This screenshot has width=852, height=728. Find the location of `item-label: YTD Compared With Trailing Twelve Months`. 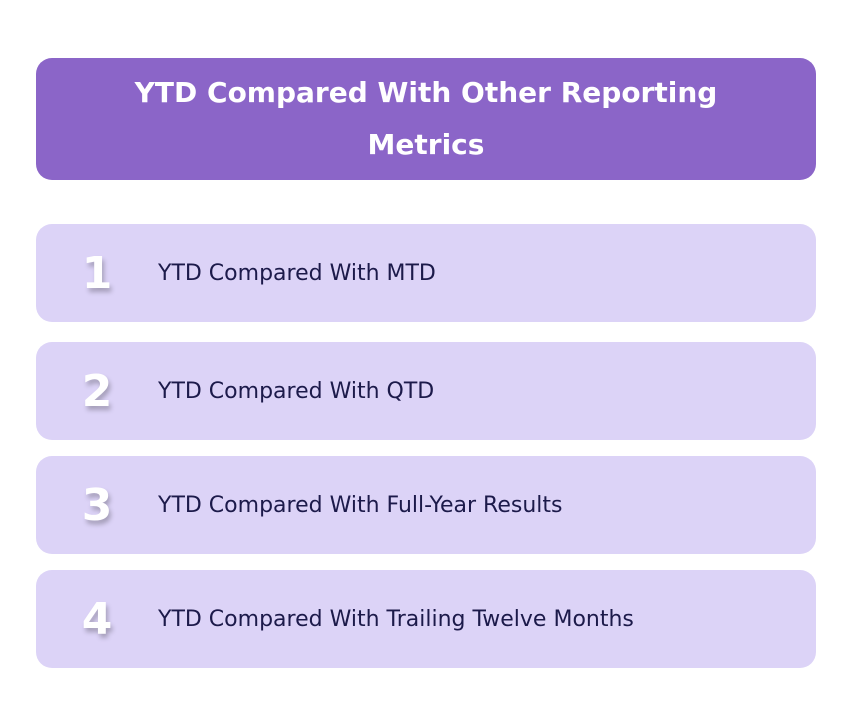

item-label: YTD Compared With Trailing Twelve Months is located at coordinates (396, 619).